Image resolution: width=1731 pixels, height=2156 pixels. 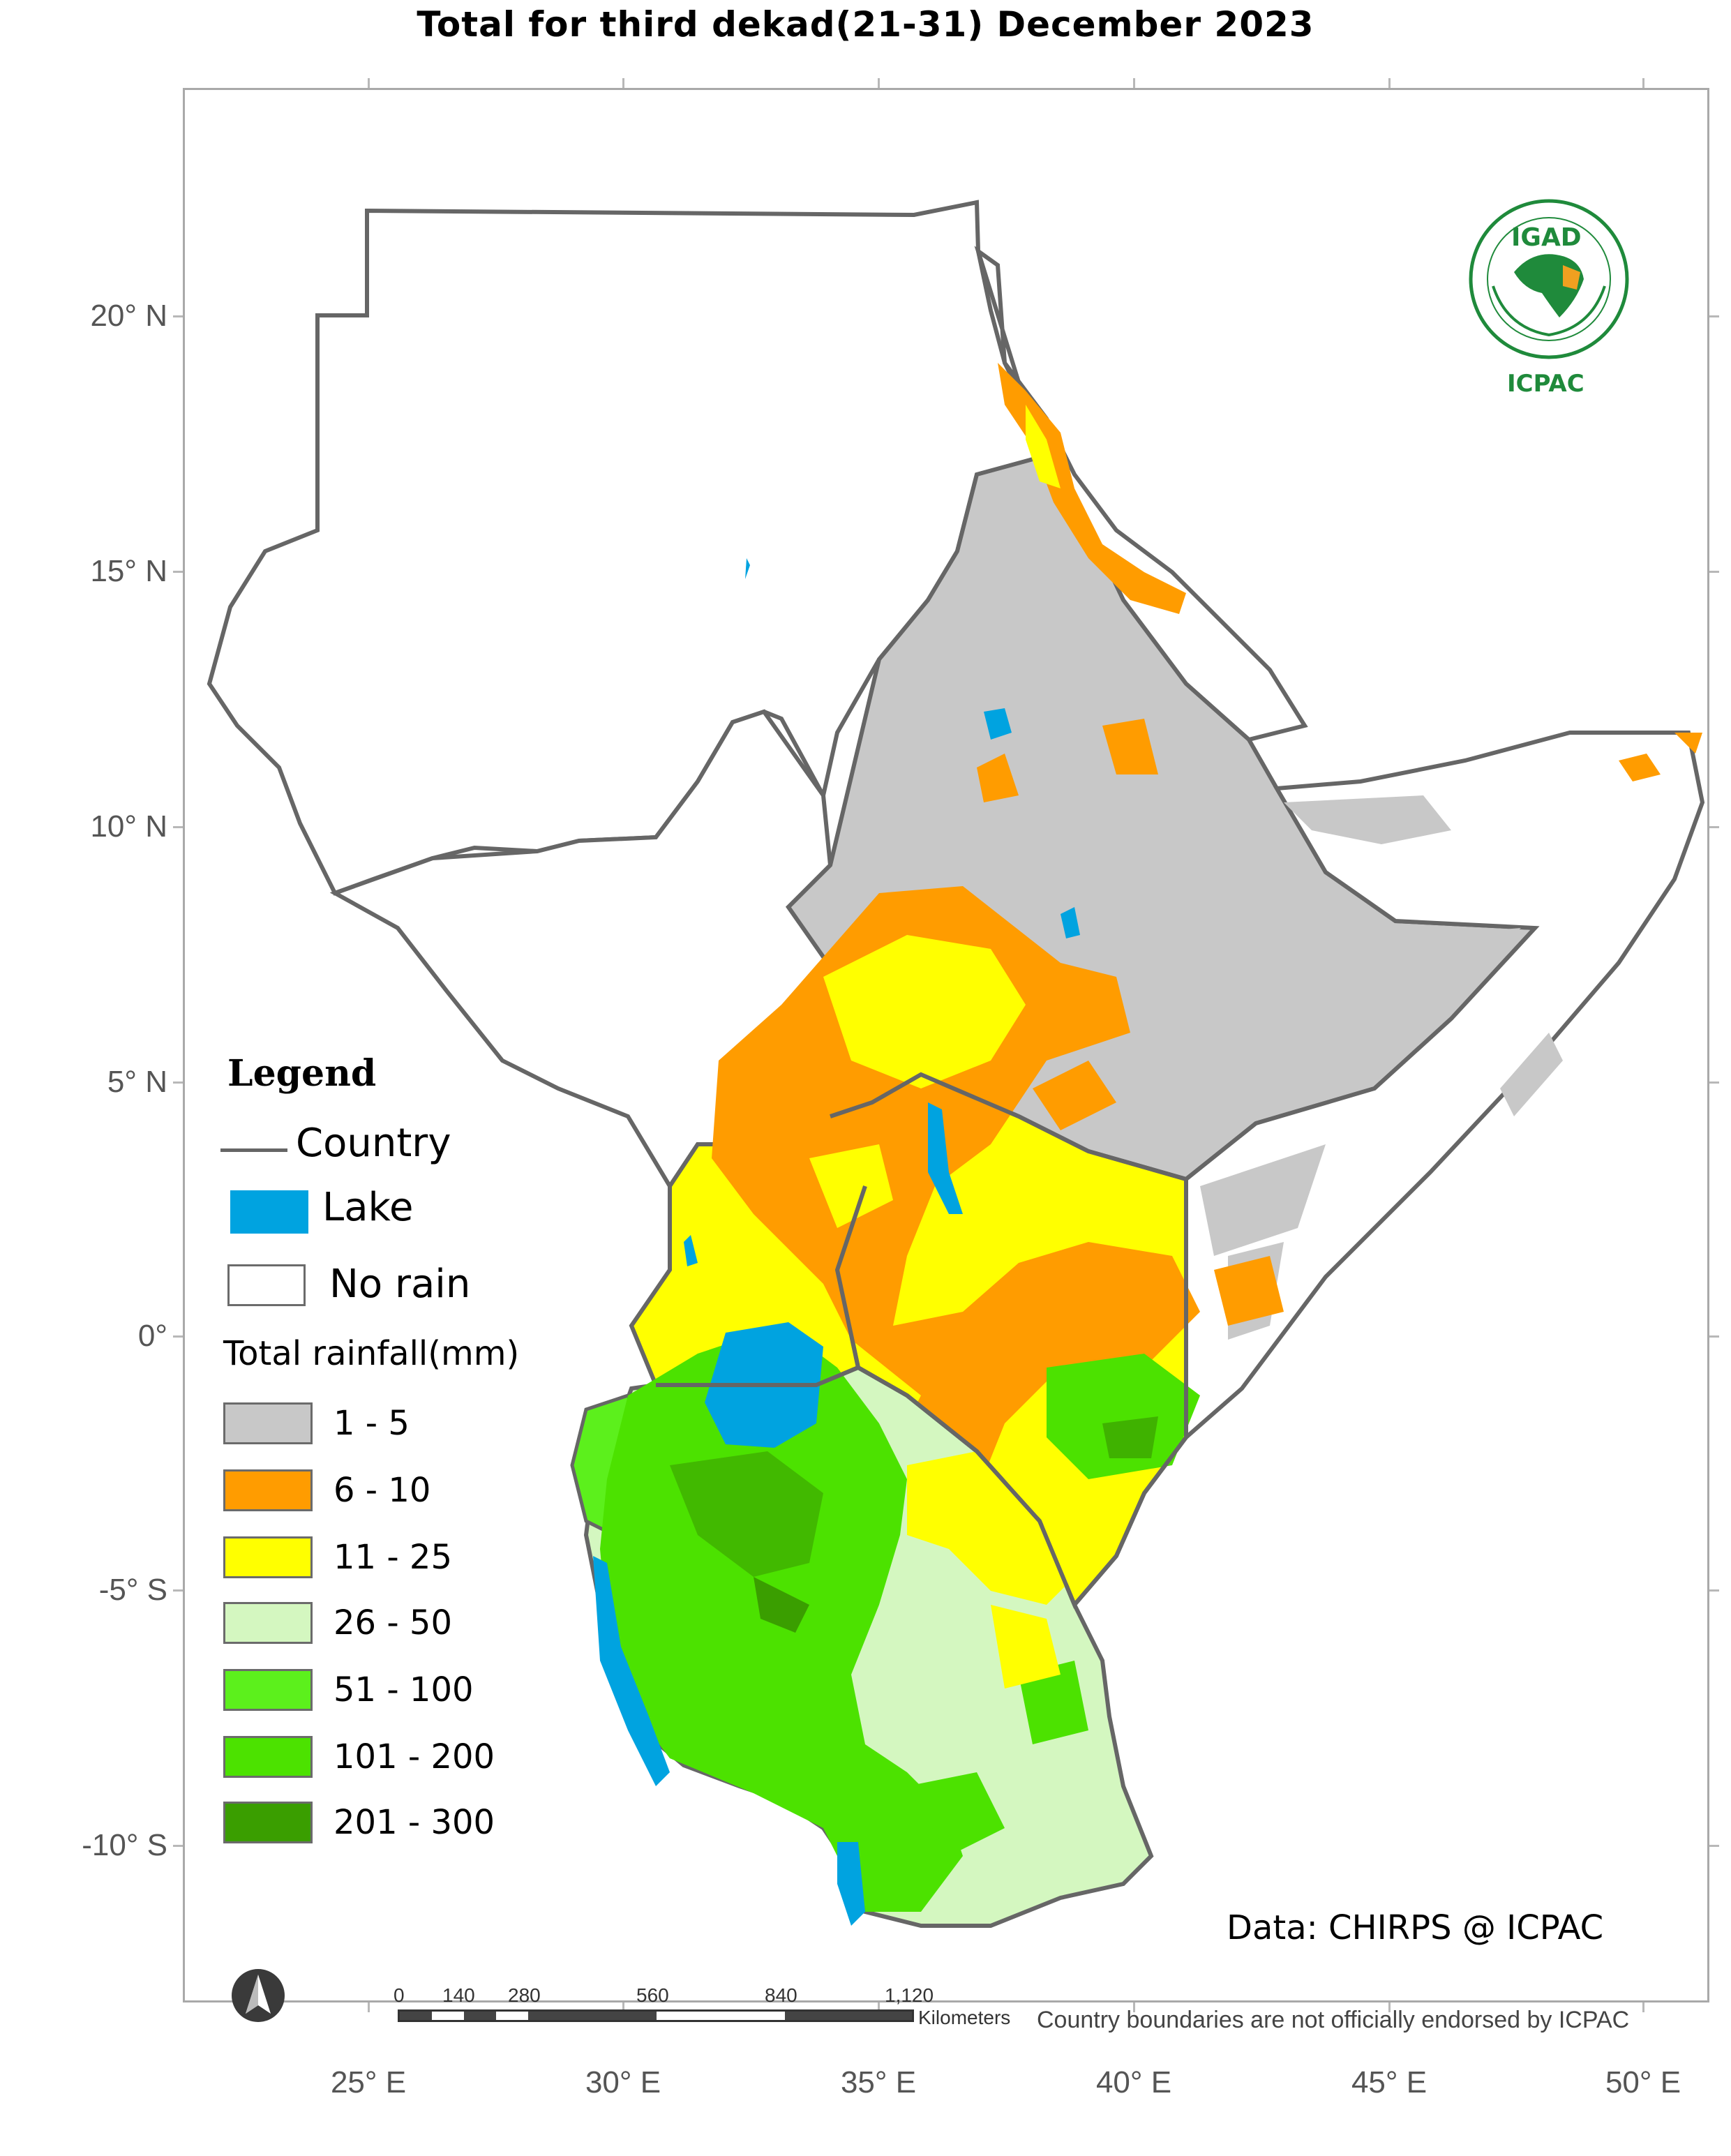 I want to click on lat-label-0: 0°, so click(x=152, y=1336).